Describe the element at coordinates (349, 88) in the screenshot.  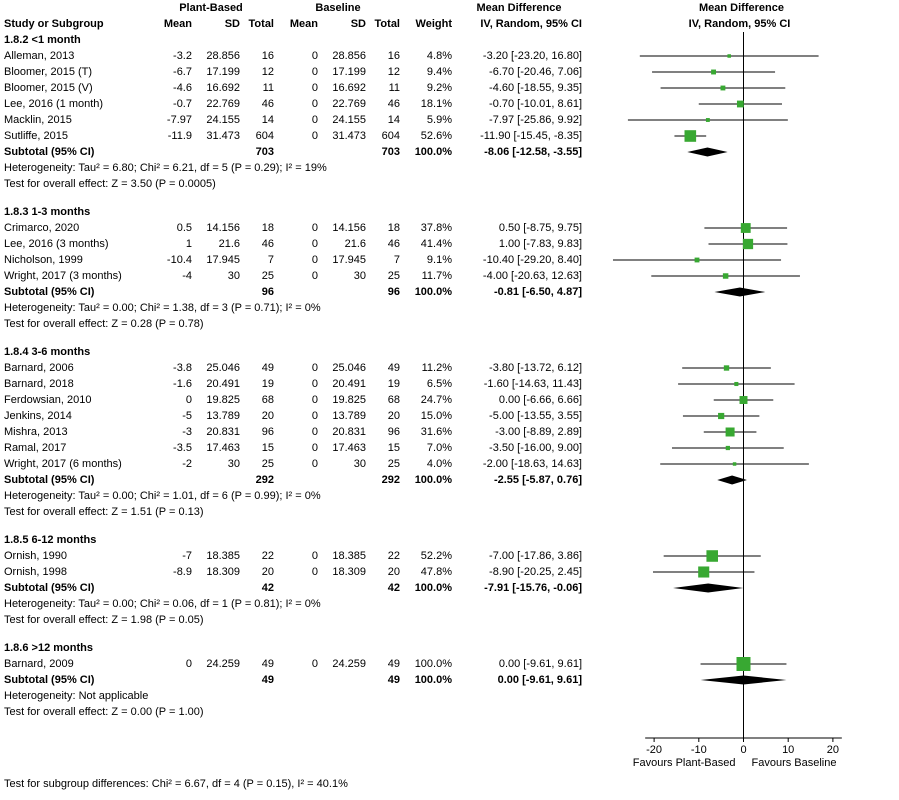
I see `bl-sd: 16.692` at that location.